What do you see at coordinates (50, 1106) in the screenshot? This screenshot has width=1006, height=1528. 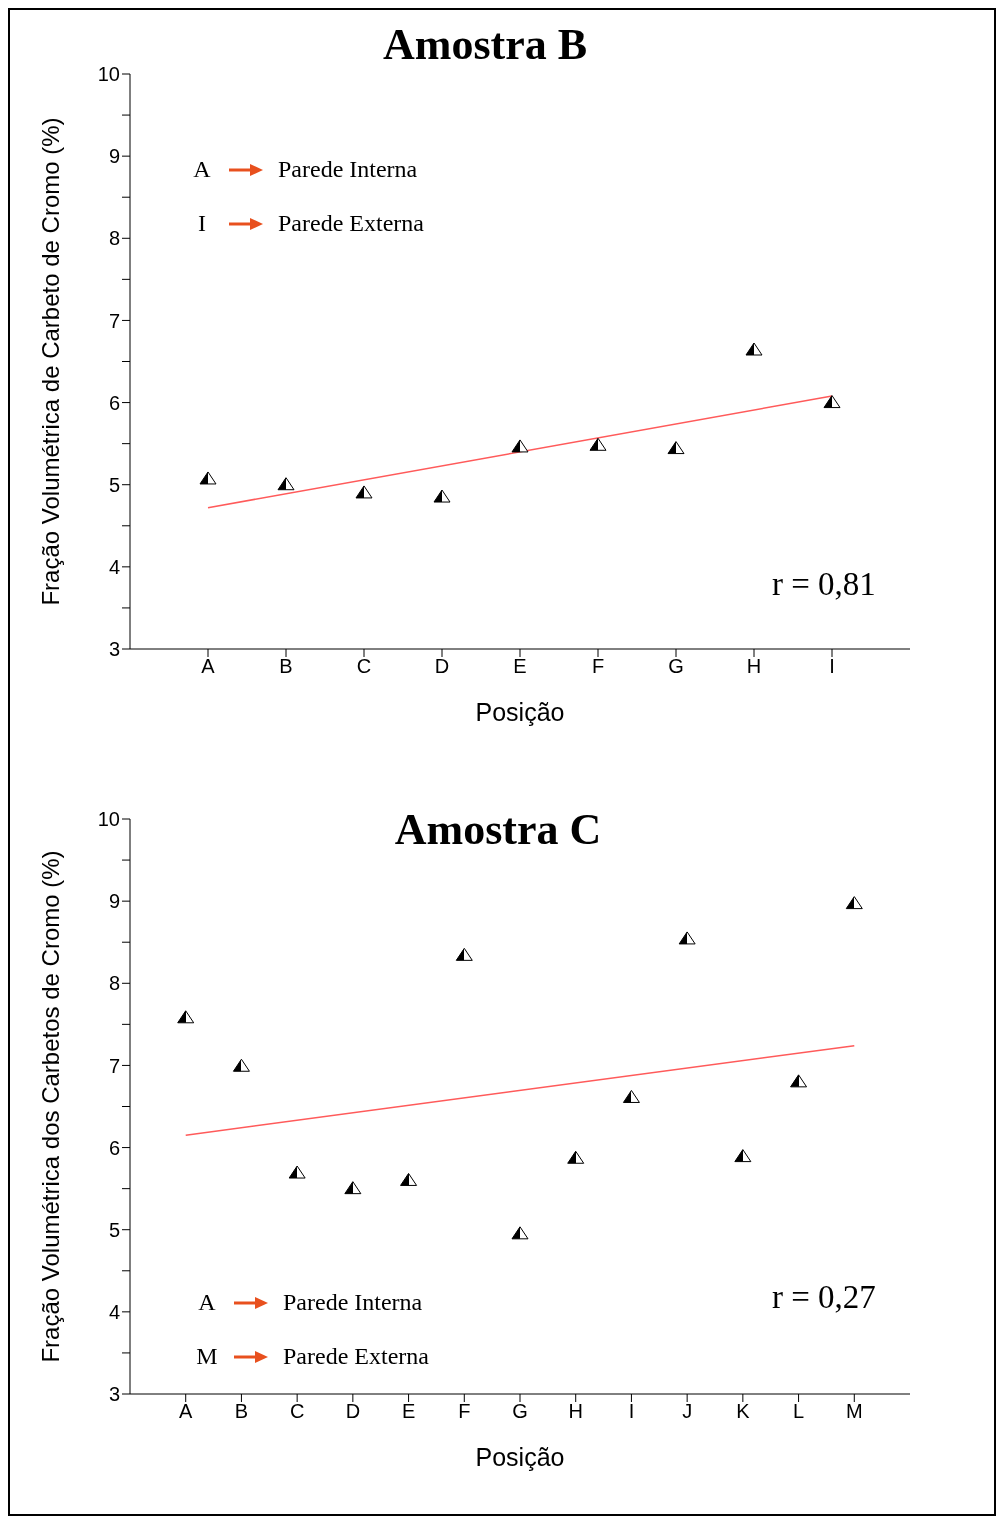 I see `y-axis-title: Fração Volumétrica dos Carbetos de Cromo (%)` at bounding box center [50, 1106].